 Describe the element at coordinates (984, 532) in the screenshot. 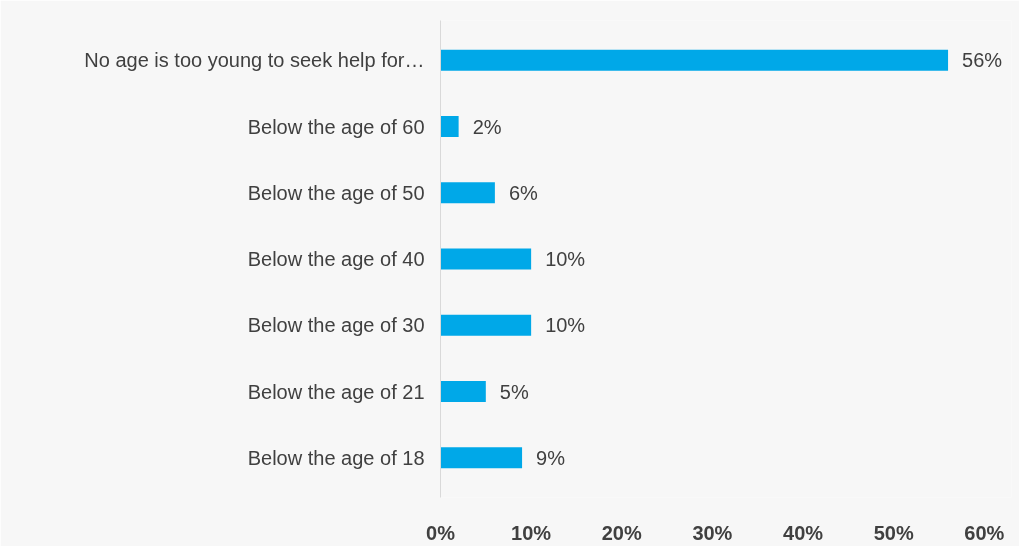

I see `x-tick-label: 60%` at that location.